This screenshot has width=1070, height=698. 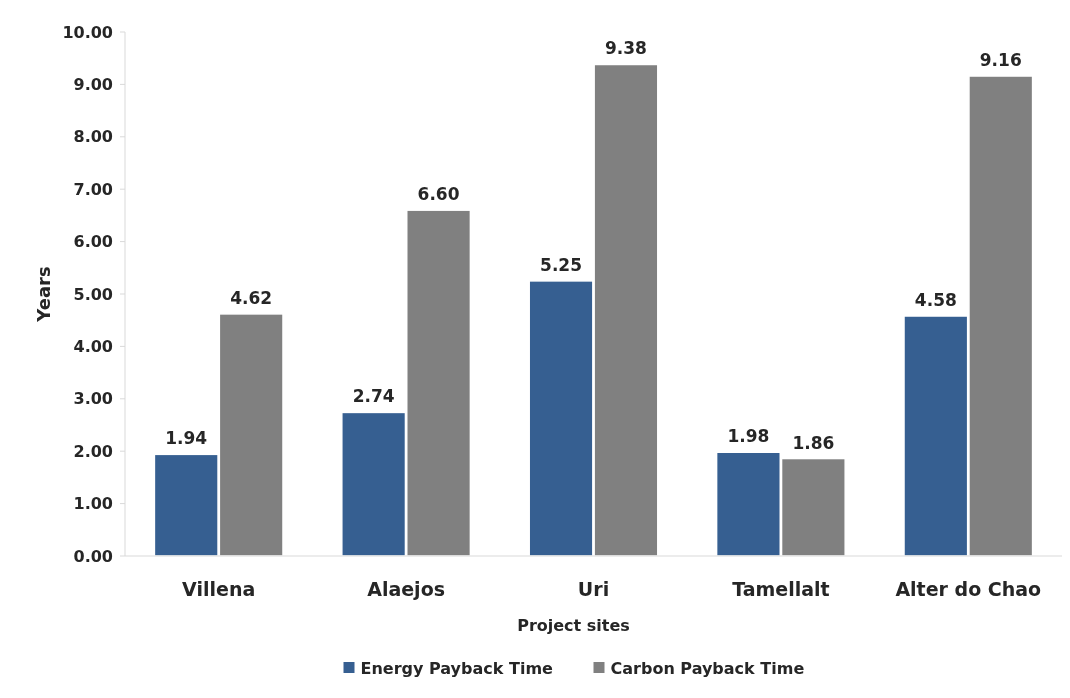 What do you see at coordinates (43, 294) in the screenshot?
I see `y-axis-title: Years` at bounding box center [43, 294].